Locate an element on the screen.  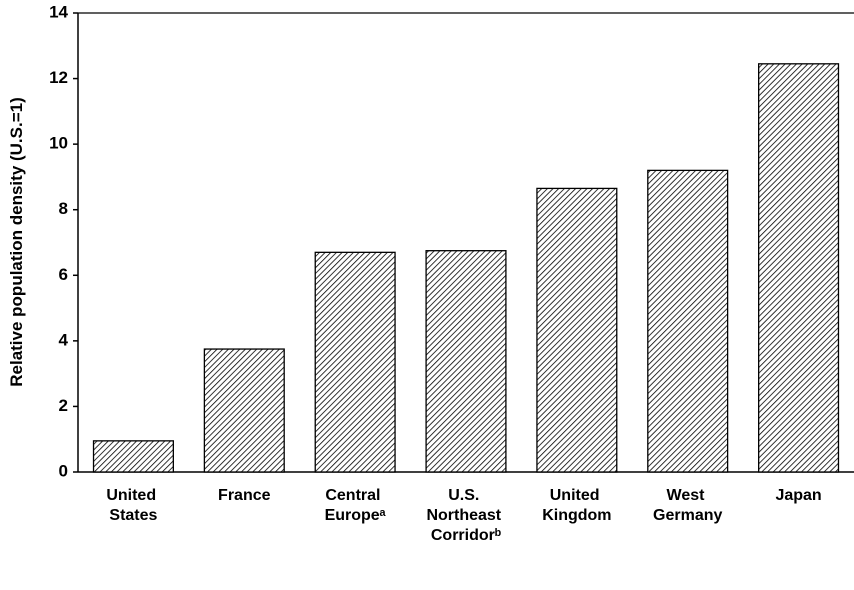
y-tick-label: 14 is located at coordinates (58, 11).